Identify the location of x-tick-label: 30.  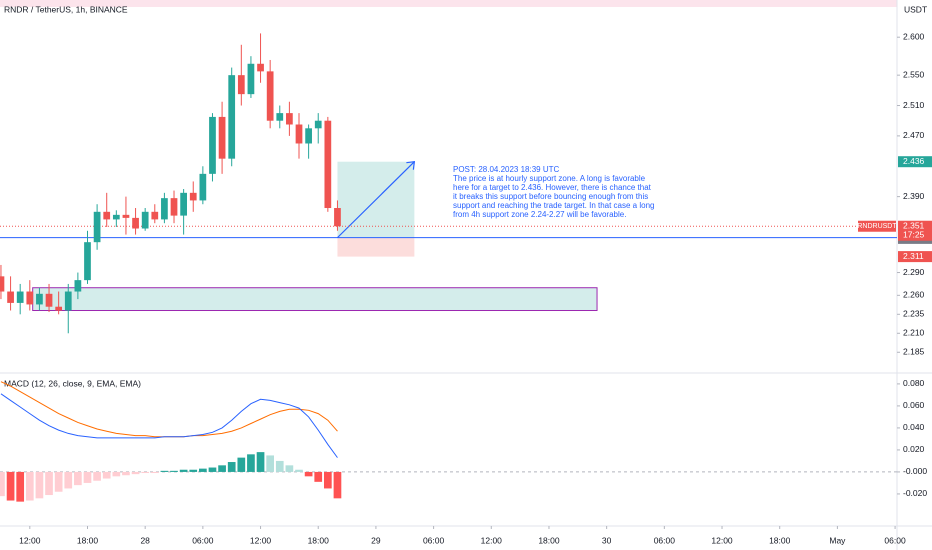
(607, 540).